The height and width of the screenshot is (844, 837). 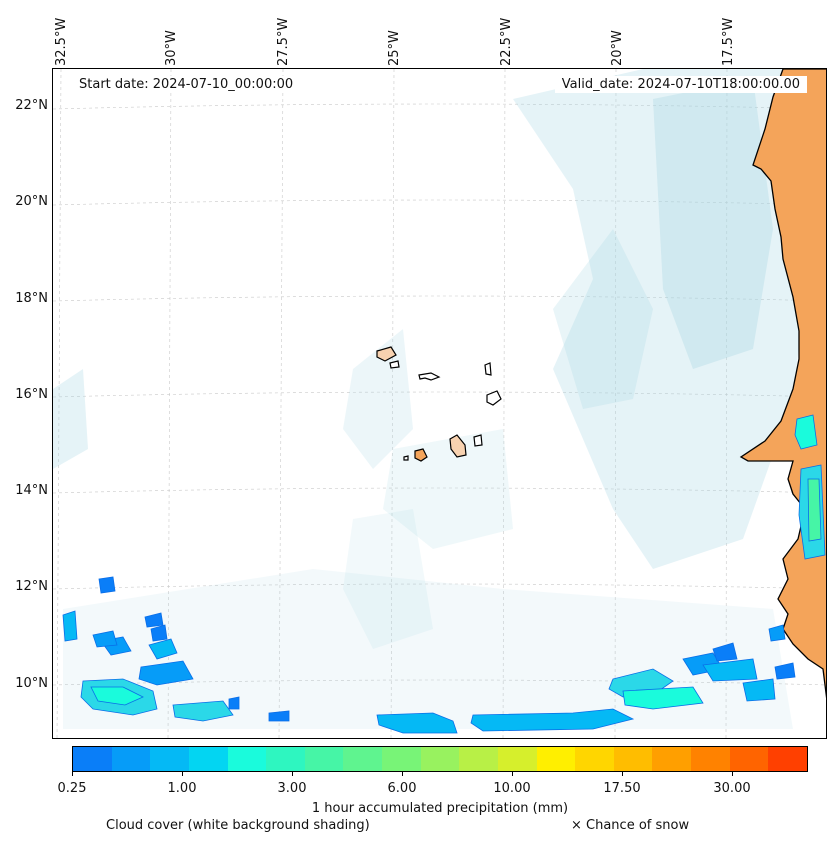 What do you see at coordinates (31, 394) in the screenshot?
I see `latitude-label: 16°N` at bounding box center [31, 394].